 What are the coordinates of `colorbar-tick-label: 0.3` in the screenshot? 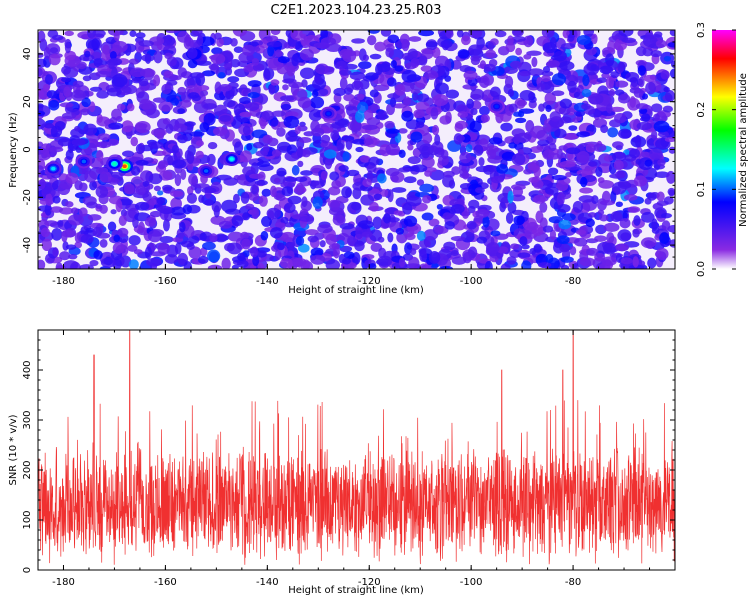 It's located at (701, 30).